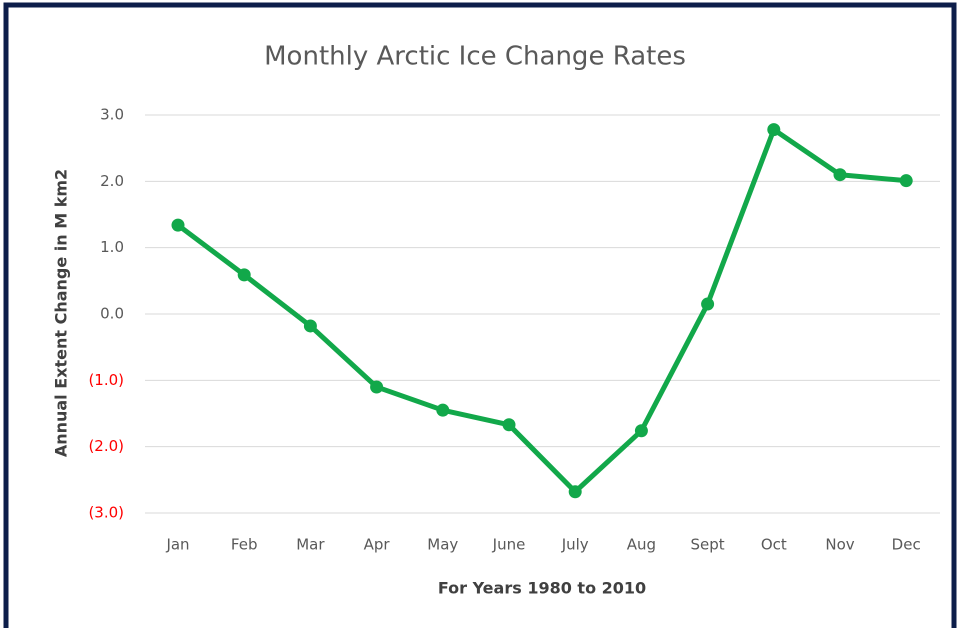 This screenshot has width=960, height=628. I want to click on x-tick-label: Sept, so click(708, 545).